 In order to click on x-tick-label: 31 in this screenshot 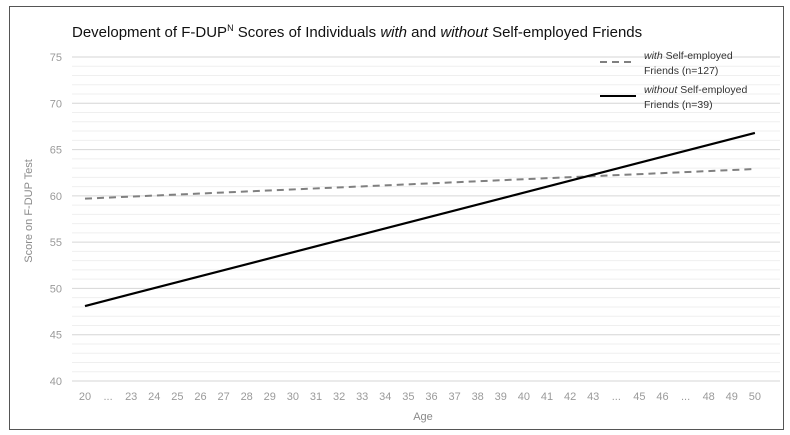, I will do `click(316, 397)`.